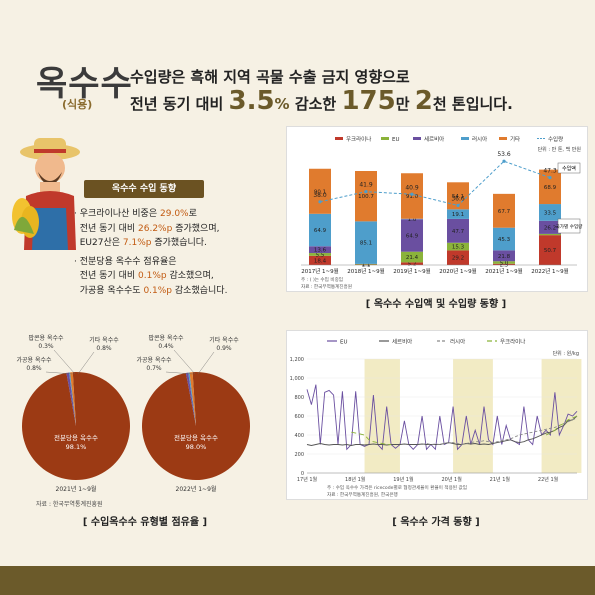  I want to click on bar-label-2-4: 21.8, so click(504, 257).